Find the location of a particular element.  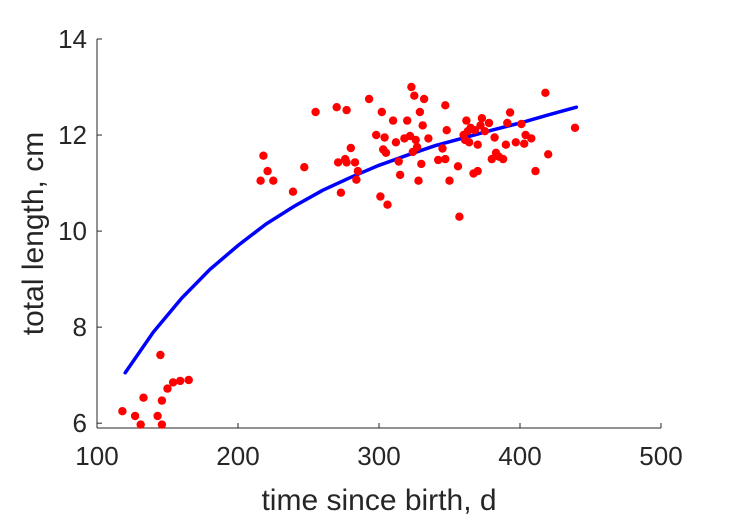

x-tick-label: 100 is located at coordinates (96, 456).